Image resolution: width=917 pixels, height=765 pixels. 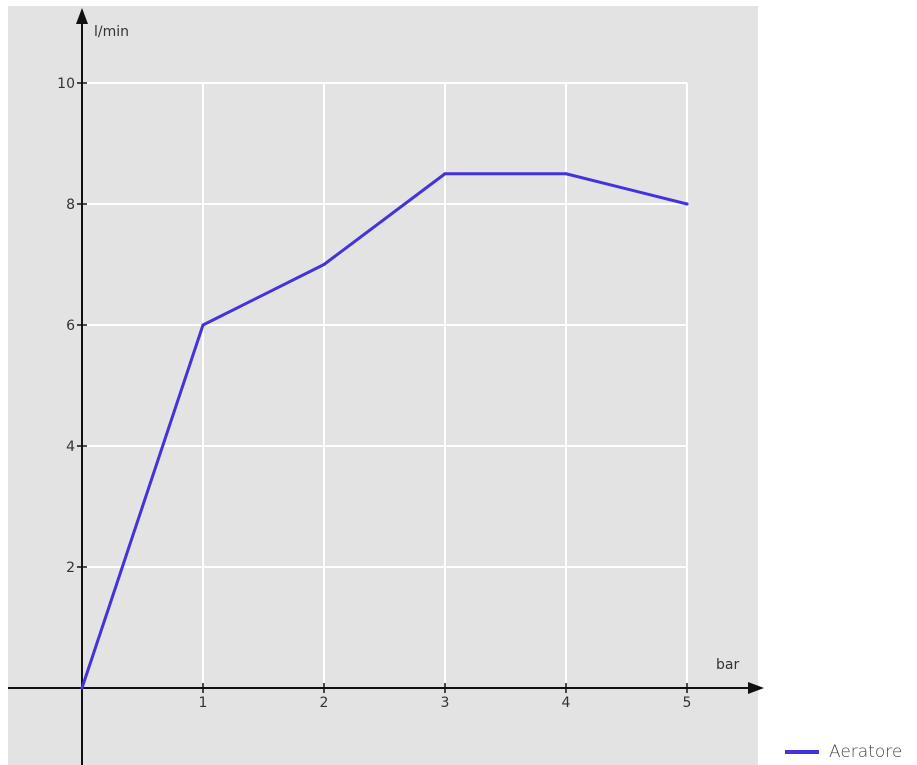 What do you see at coordinates (111, 32) in the screenshot?
I see `y-axis-label: l/min` at bounding box center [111, 32].